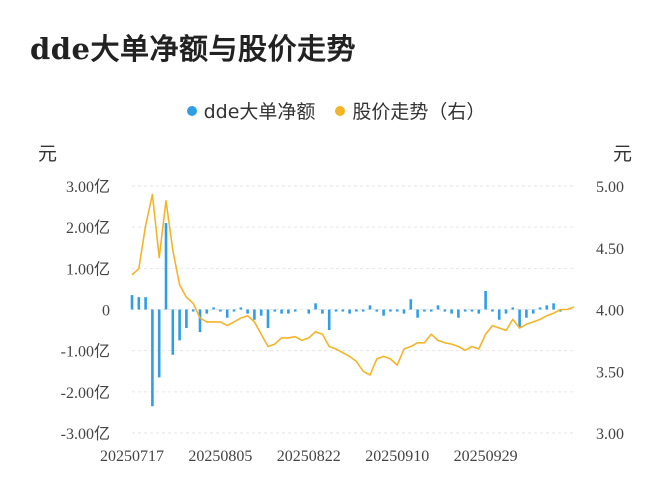 This screenshot has height=500, width=672. I want to click on right-tick-label: 3.00, so click(610, 434).